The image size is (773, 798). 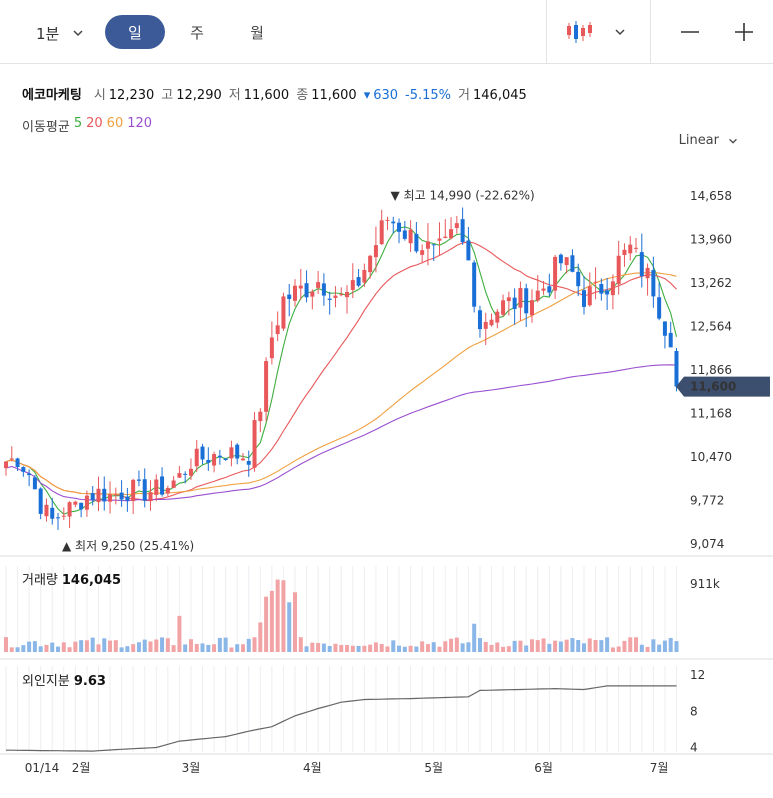 I want to click on tab-day: 일, so click(x=135, y=32).